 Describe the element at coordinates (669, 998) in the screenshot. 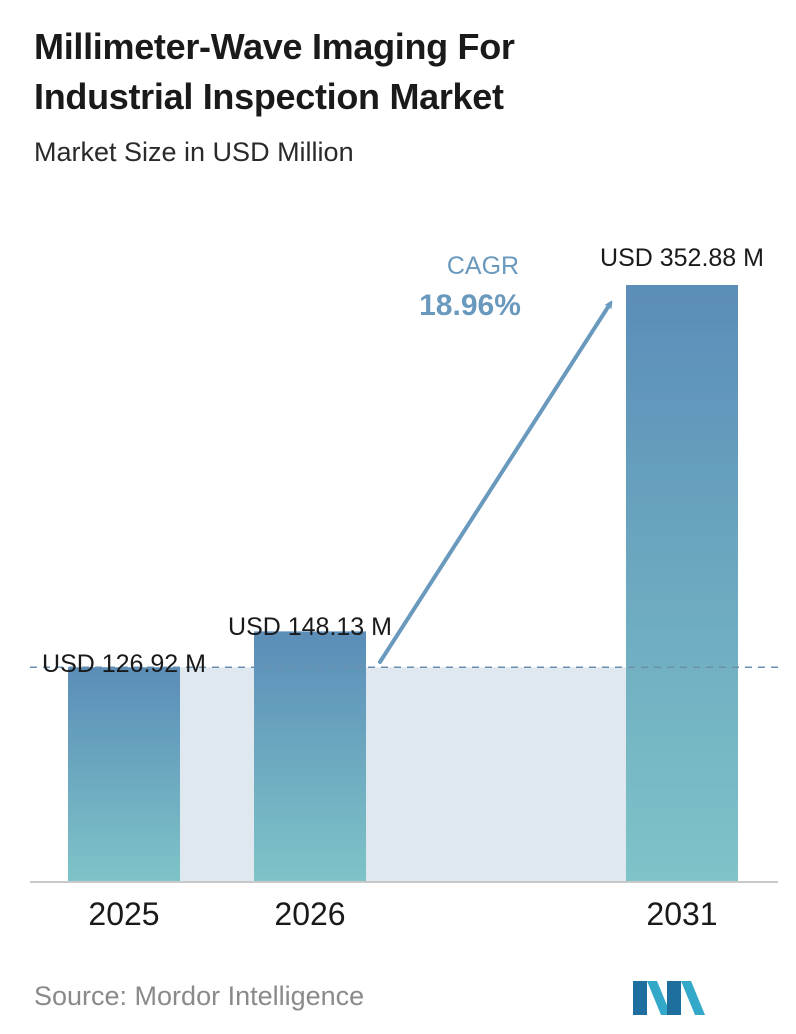

I see `mordor-intelligence-logo-icon` at that location.